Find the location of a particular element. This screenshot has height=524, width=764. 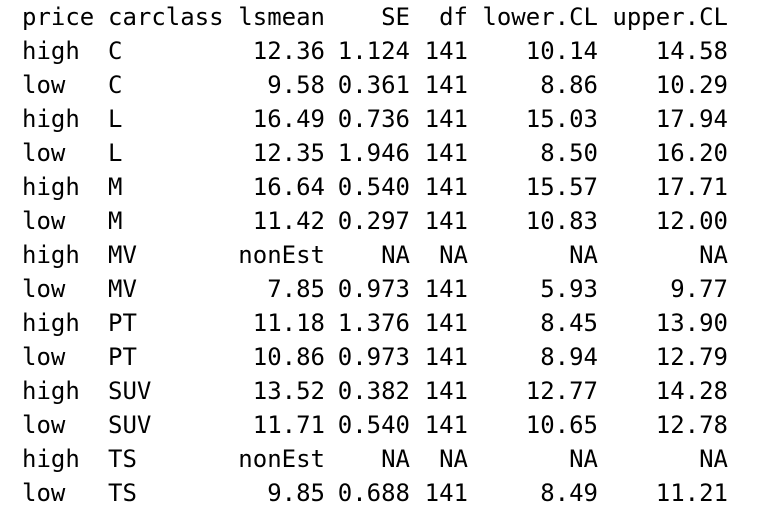

cell-lsmean: 11.18 is located at coordinates (288, 323).